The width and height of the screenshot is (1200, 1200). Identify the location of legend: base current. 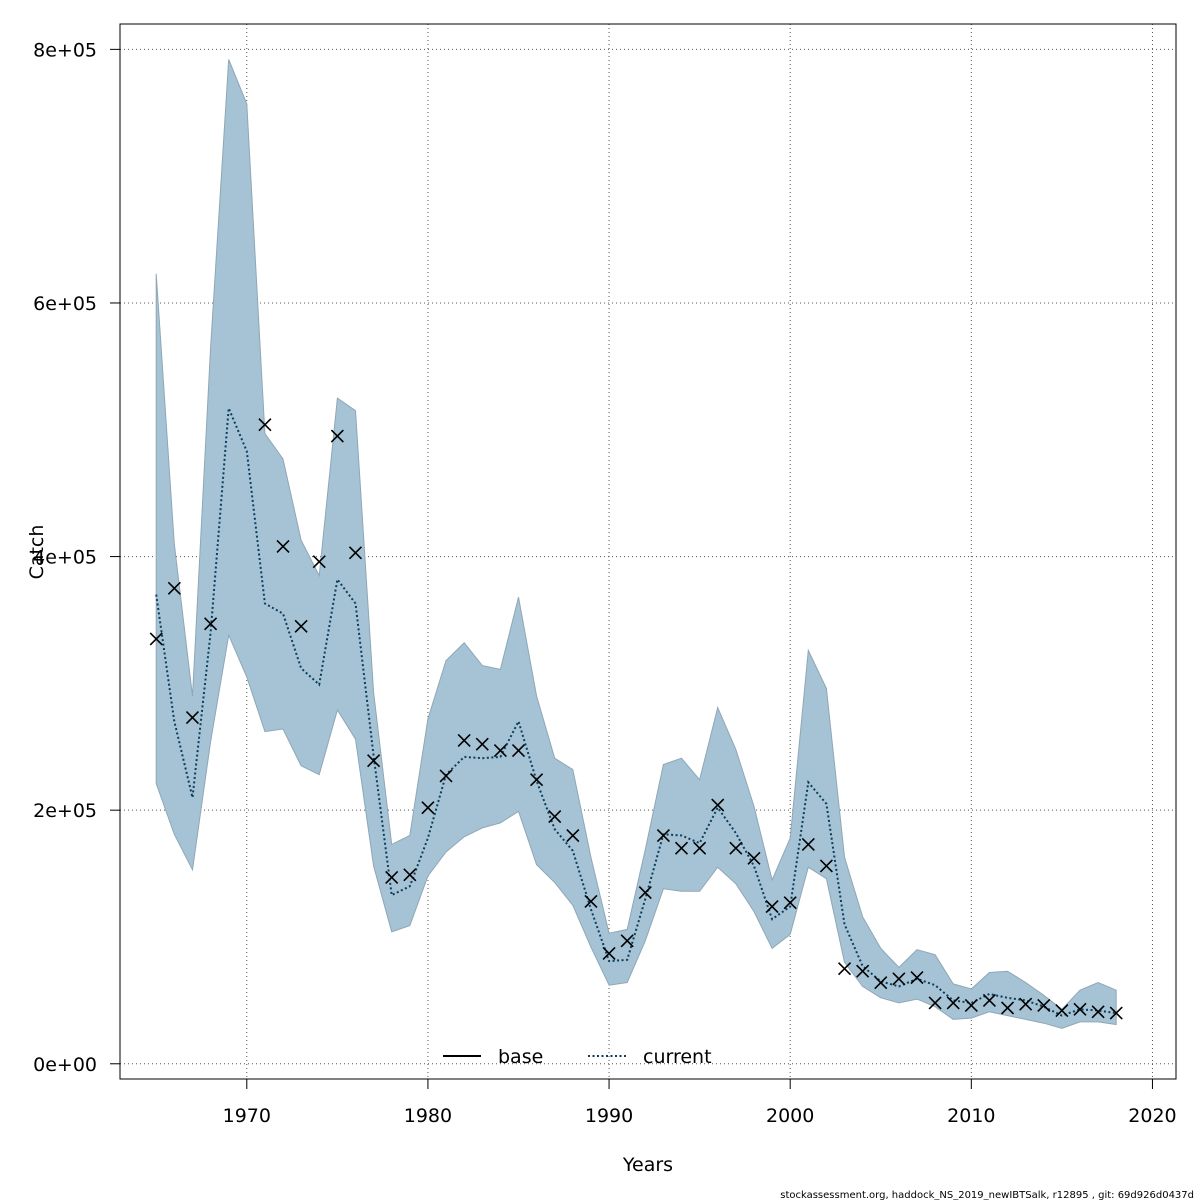
(577, 1057).